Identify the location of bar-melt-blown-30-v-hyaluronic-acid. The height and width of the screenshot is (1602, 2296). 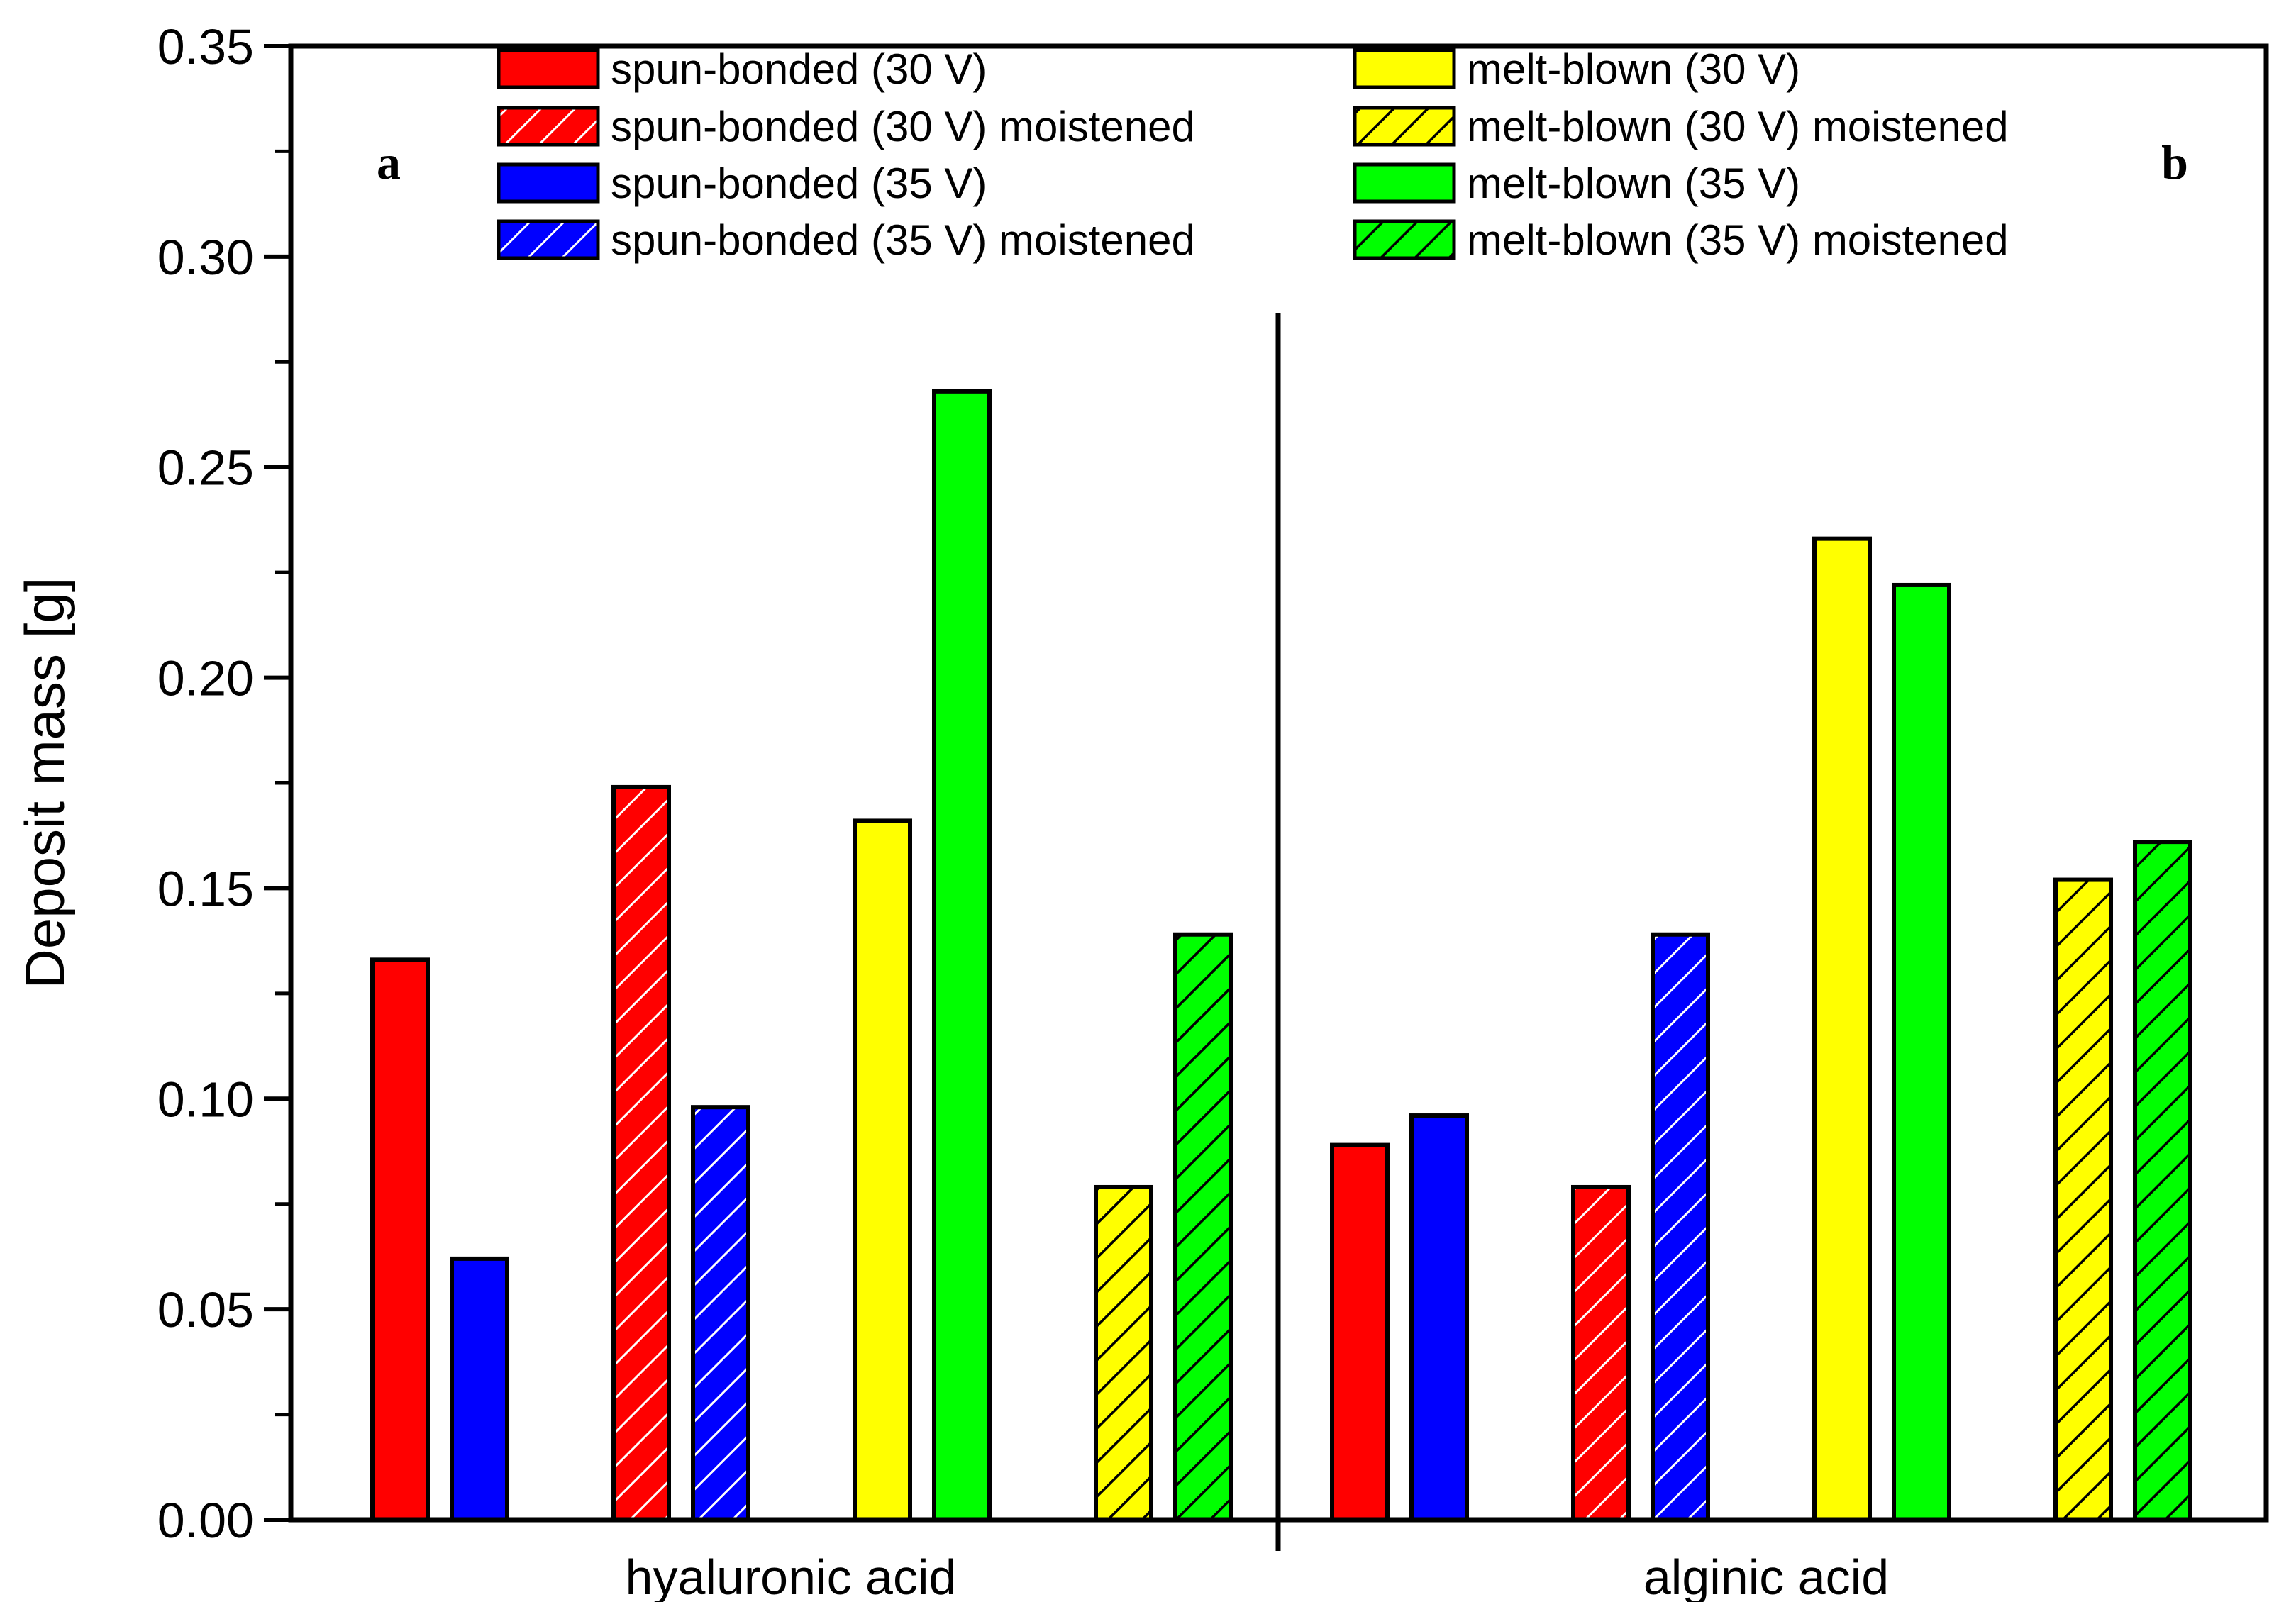
(882, 1170).